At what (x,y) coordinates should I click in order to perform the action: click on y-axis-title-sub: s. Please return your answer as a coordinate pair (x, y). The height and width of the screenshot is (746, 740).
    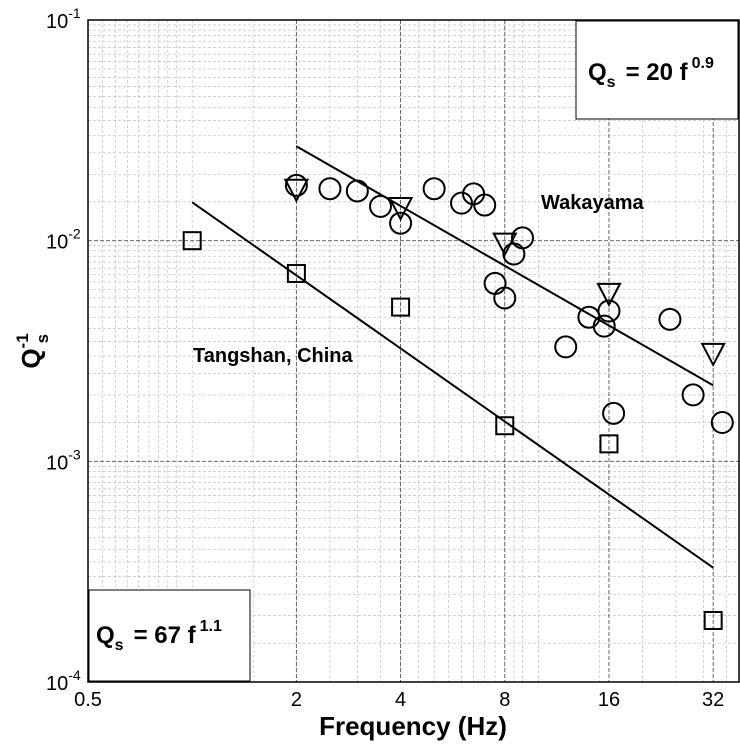
    Looking at the image, I should click on (42, 338).